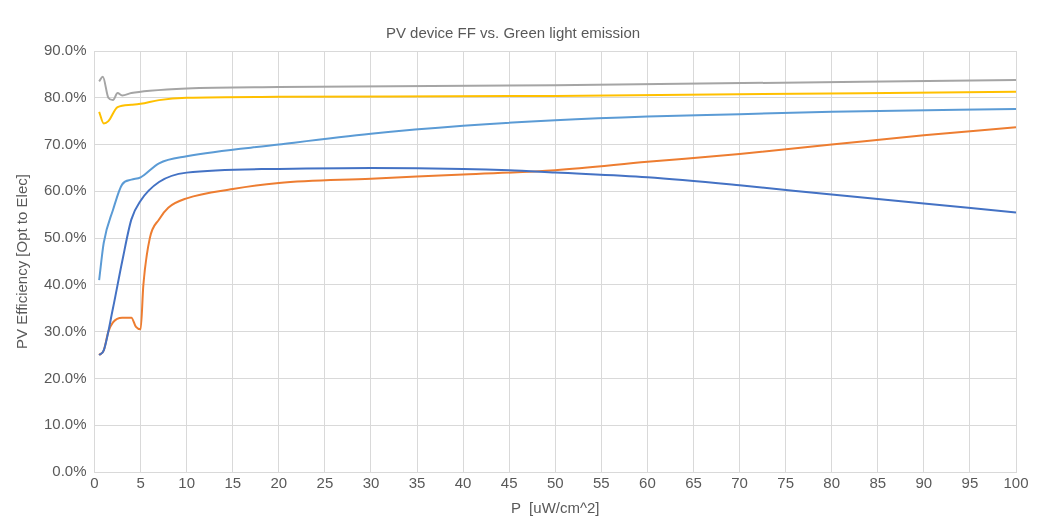 The image size is (1041, 532). What do you see at coordinates (693, 483) in the screenshot?
I see `x-tick-label: 65` at bounding box center [693, 483].